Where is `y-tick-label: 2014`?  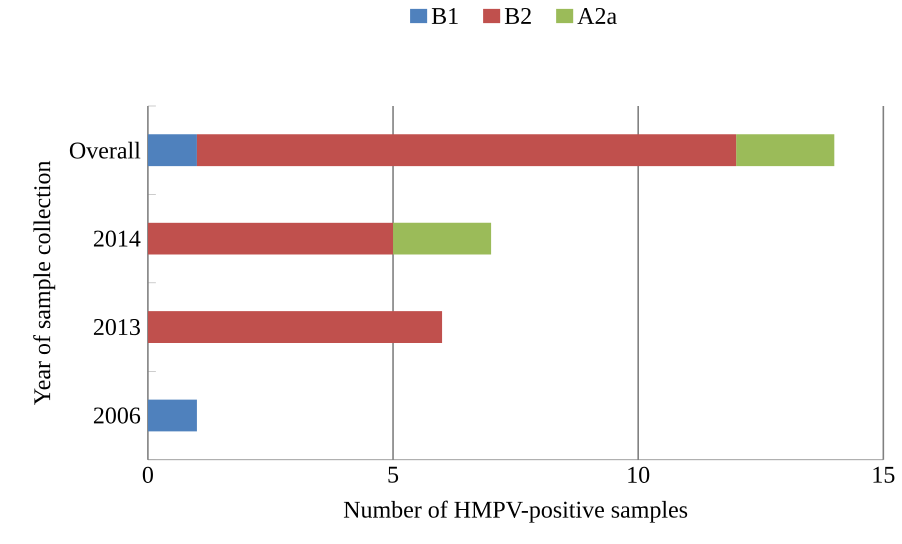
y-tick-label: 2014 is located at coordinates (117, 238).